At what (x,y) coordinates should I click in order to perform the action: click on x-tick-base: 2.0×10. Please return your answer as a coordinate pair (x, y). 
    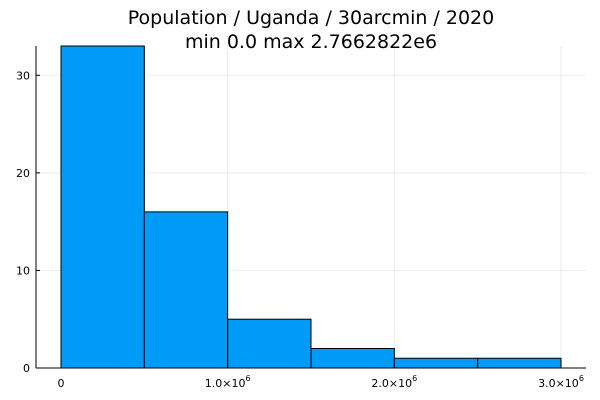
    Looking at the image, I should click on (391, 383).